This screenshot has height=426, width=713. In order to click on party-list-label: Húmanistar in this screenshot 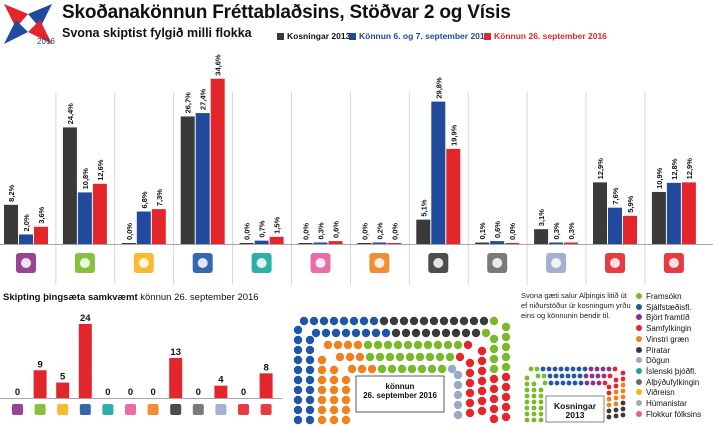, I will do `click(666, 404)`.